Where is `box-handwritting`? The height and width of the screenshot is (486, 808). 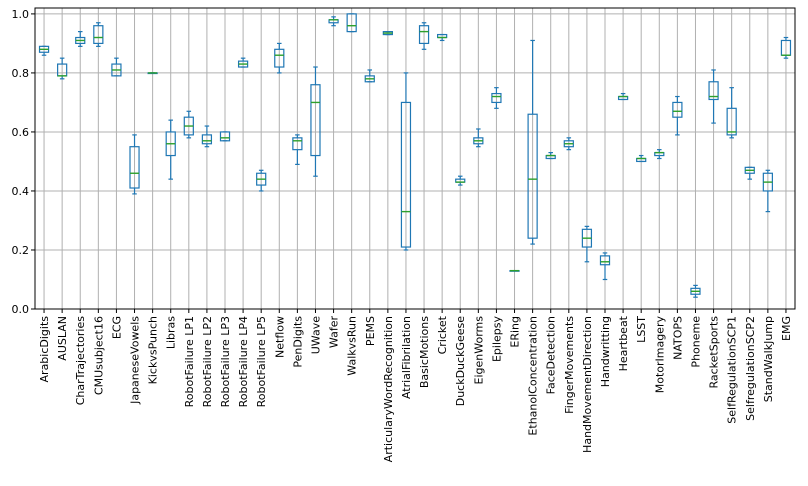
box-handwritting is located at coordinates (605, 266).